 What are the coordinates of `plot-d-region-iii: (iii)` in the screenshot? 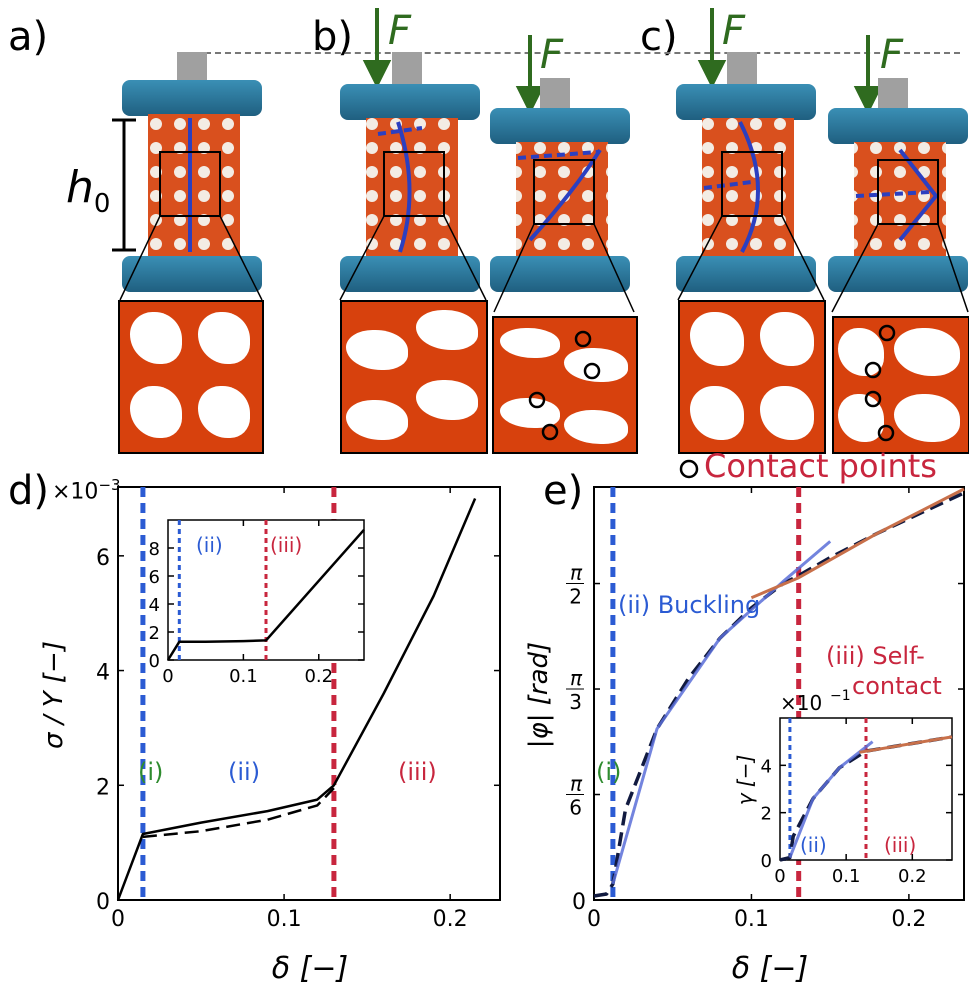 It's located at (417, 772).